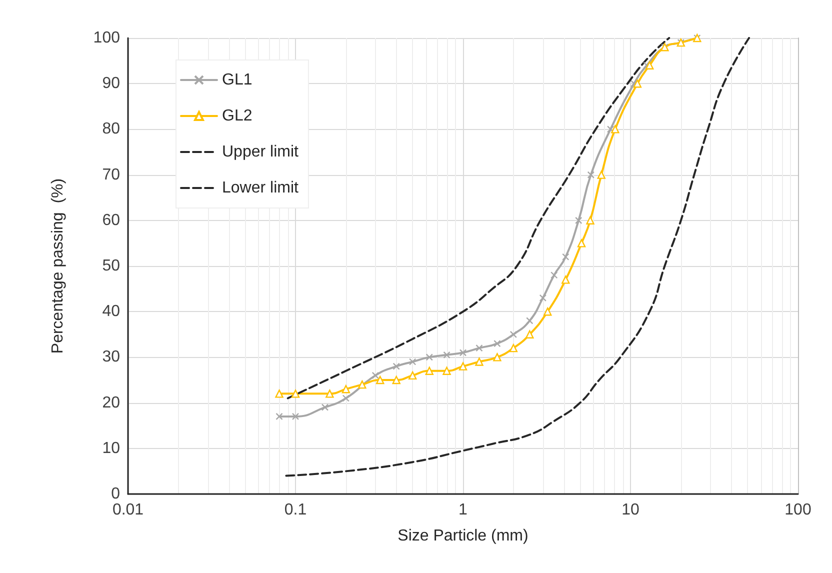 Image resolution: width=832 pixels, height=573 pixels. I want to click on y-tick-label: 90, so click(111, 83).